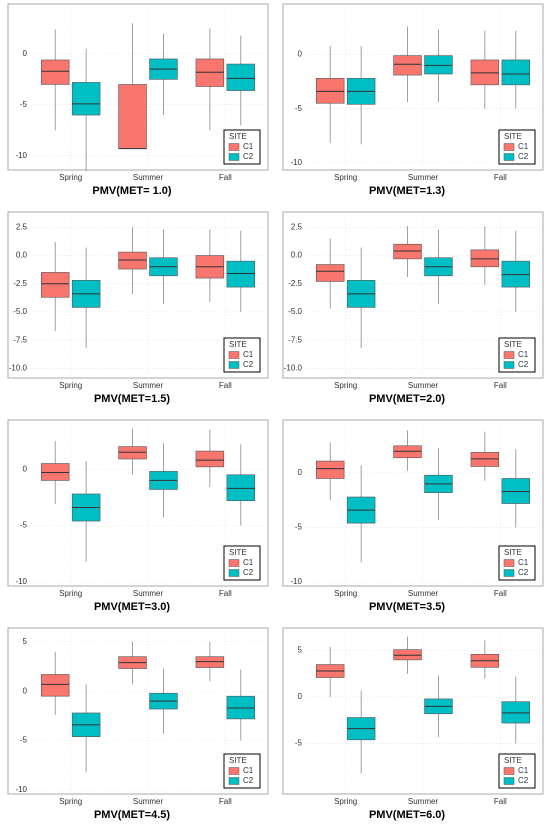 This screenshot has width=550, height=832. What do you see at coordinates (22, 255) in the screenshot?
I see `y-tick-label: 0.0` at bounding box center [22, 255].